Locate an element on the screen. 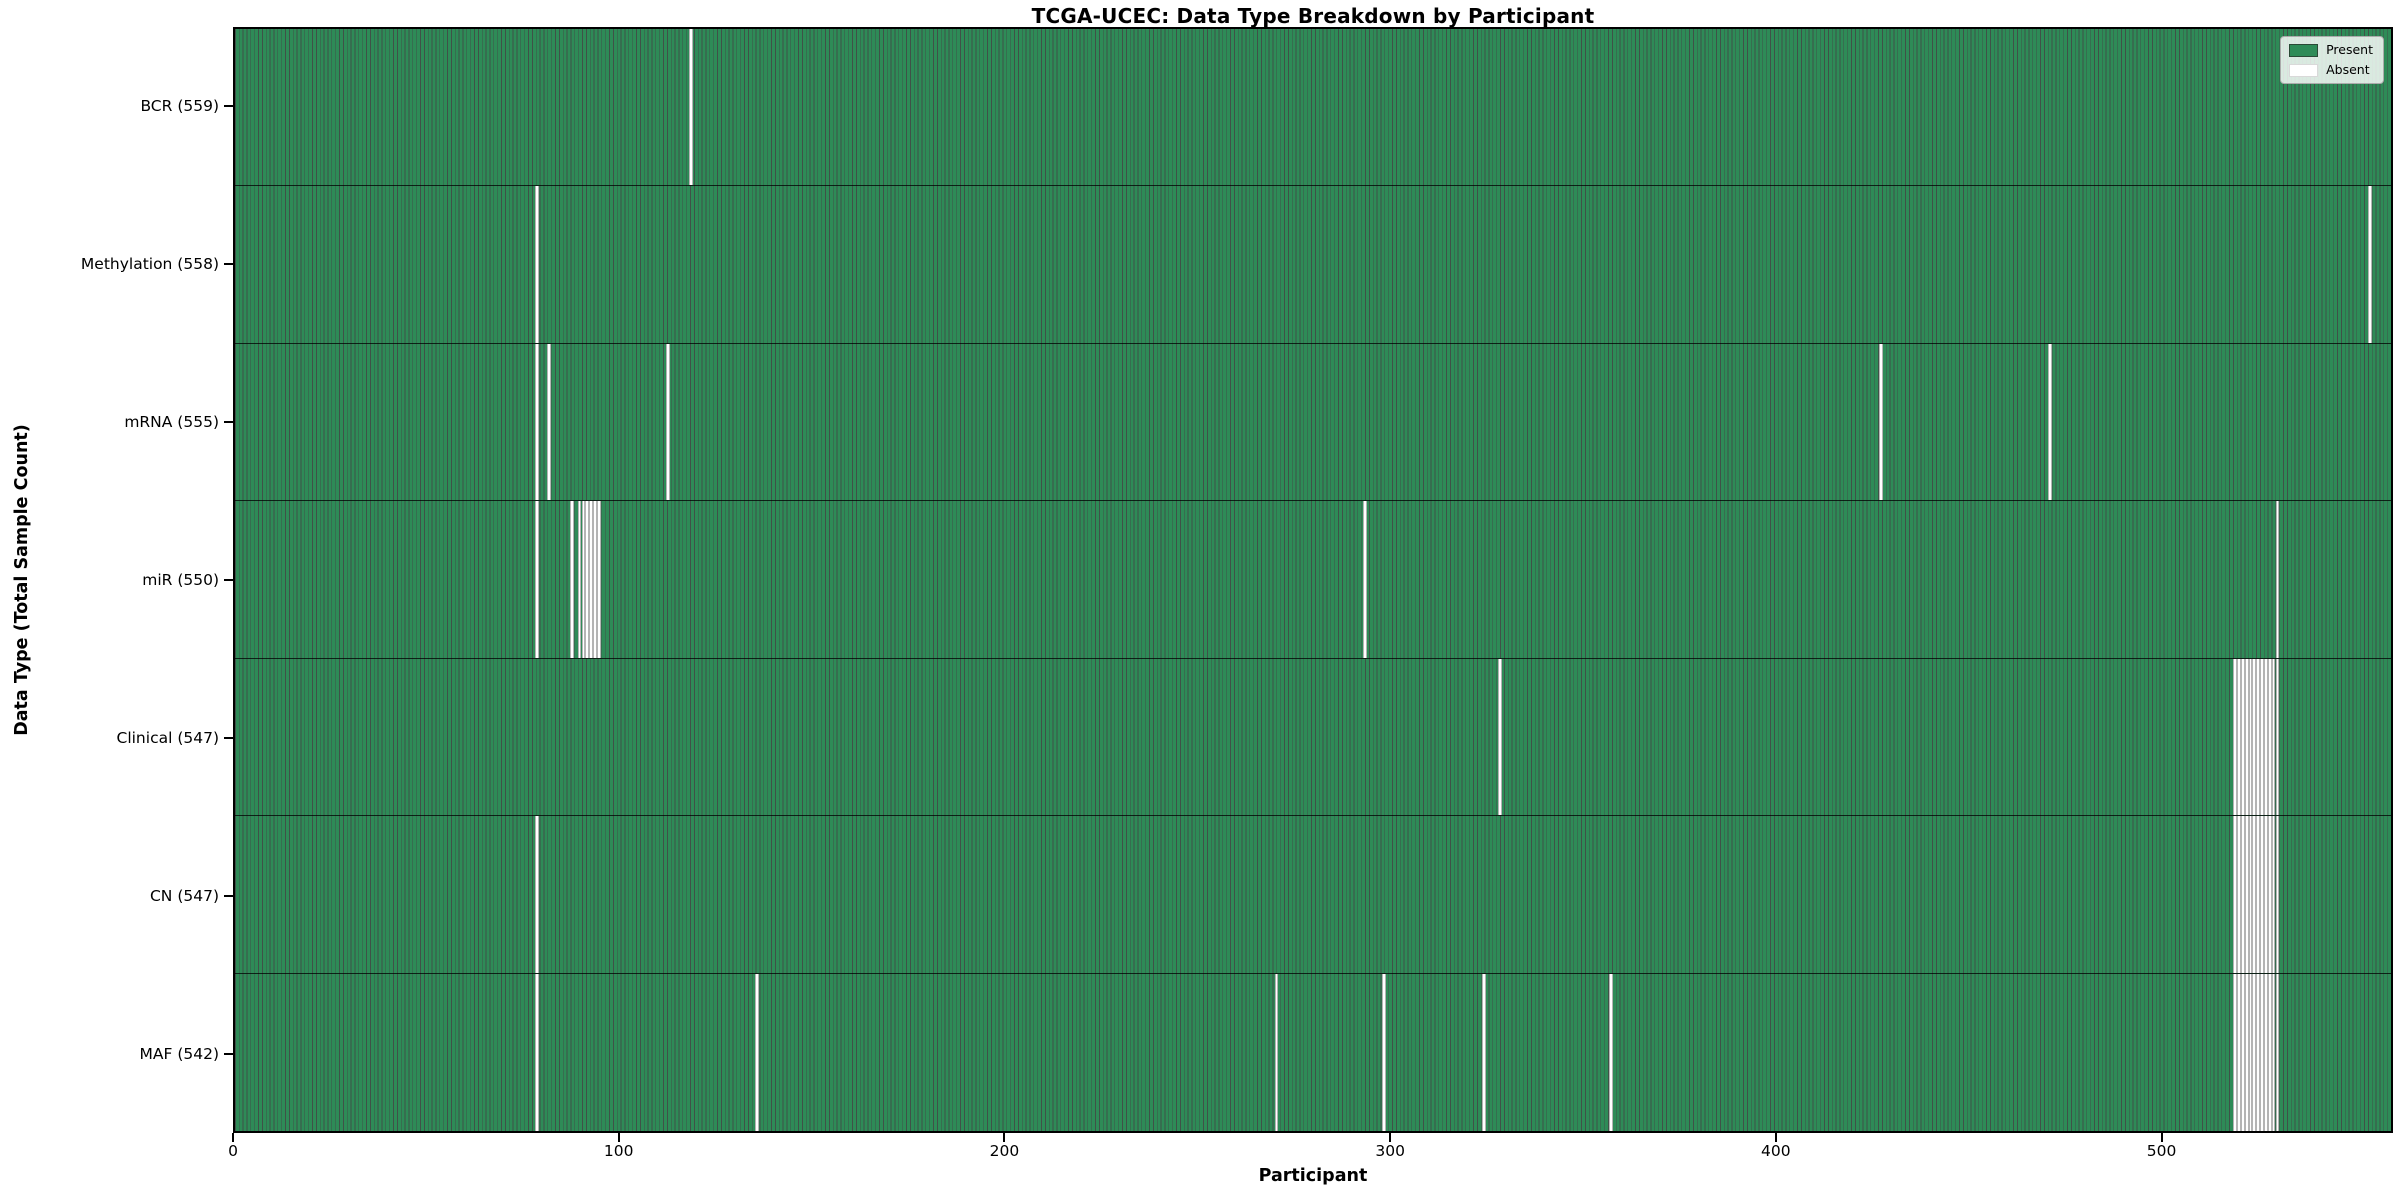  y-tick-label-clinical: Clinical (547) is located at coordinates (168, 738).